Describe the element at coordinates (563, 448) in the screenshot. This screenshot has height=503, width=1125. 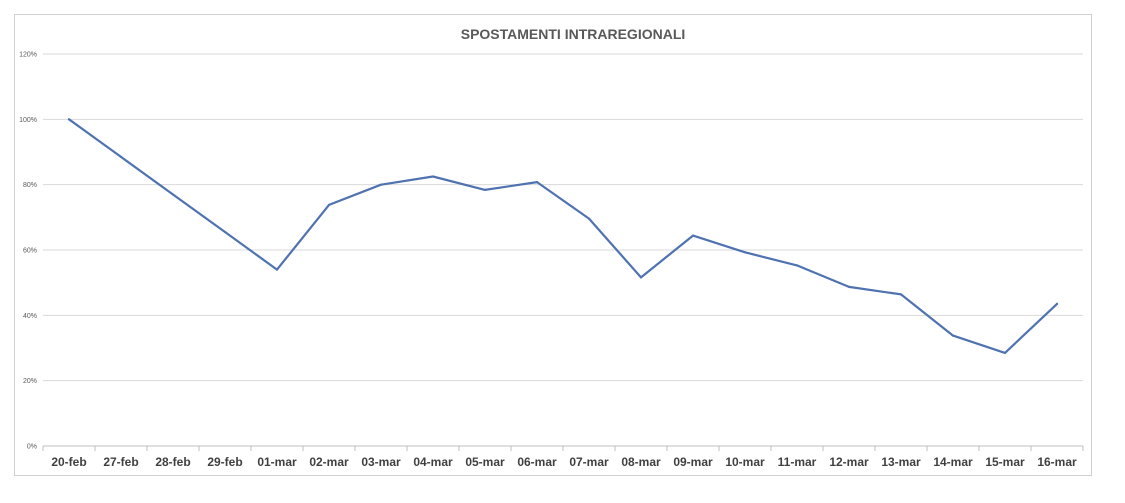
I see `x-axis` at that location.